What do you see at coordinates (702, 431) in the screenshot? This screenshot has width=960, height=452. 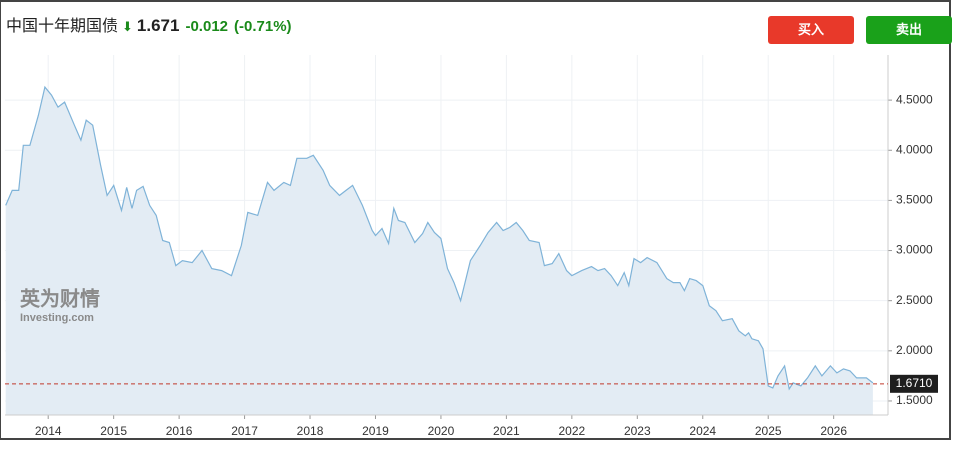 I see `x-tick-label: 2024` at bounding box center [702, 431].